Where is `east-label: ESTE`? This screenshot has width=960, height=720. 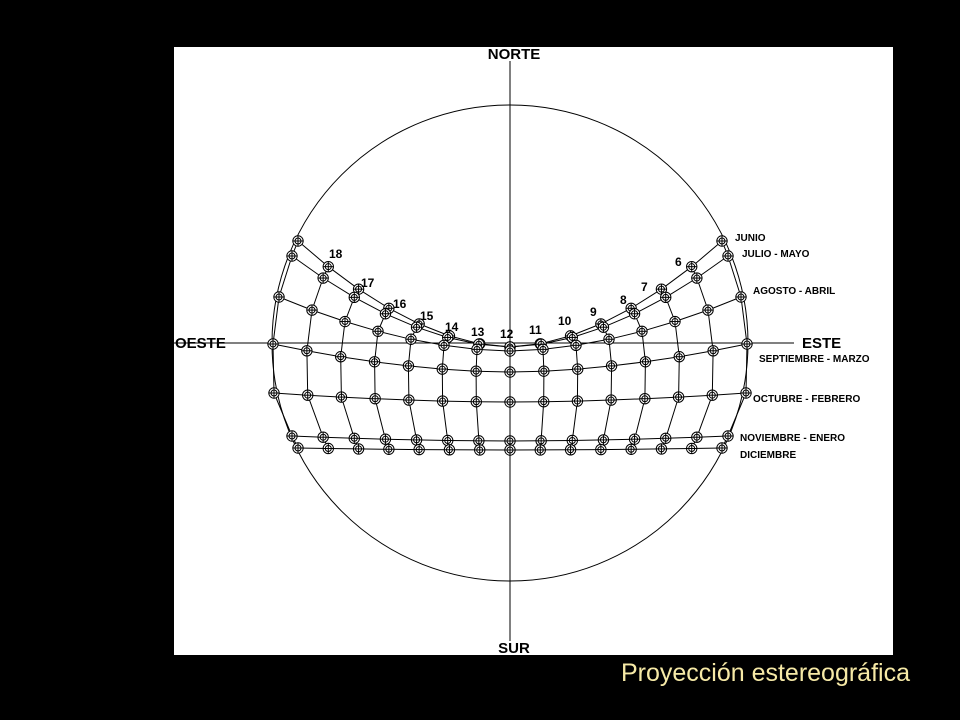
east-label: ESTE is located at coordinates (821, 343).